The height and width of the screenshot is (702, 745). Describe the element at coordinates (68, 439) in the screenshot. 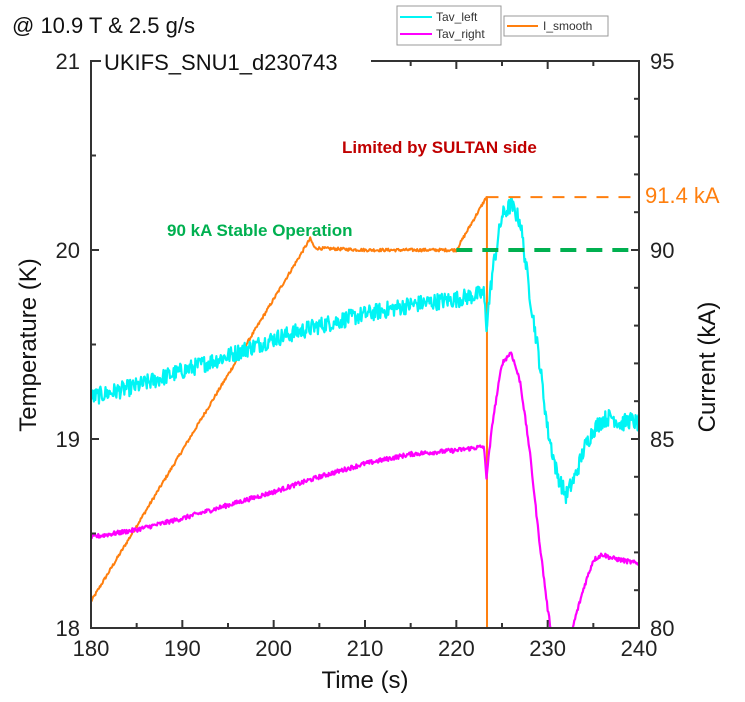

I see `y-tick-label: 19` at that location.